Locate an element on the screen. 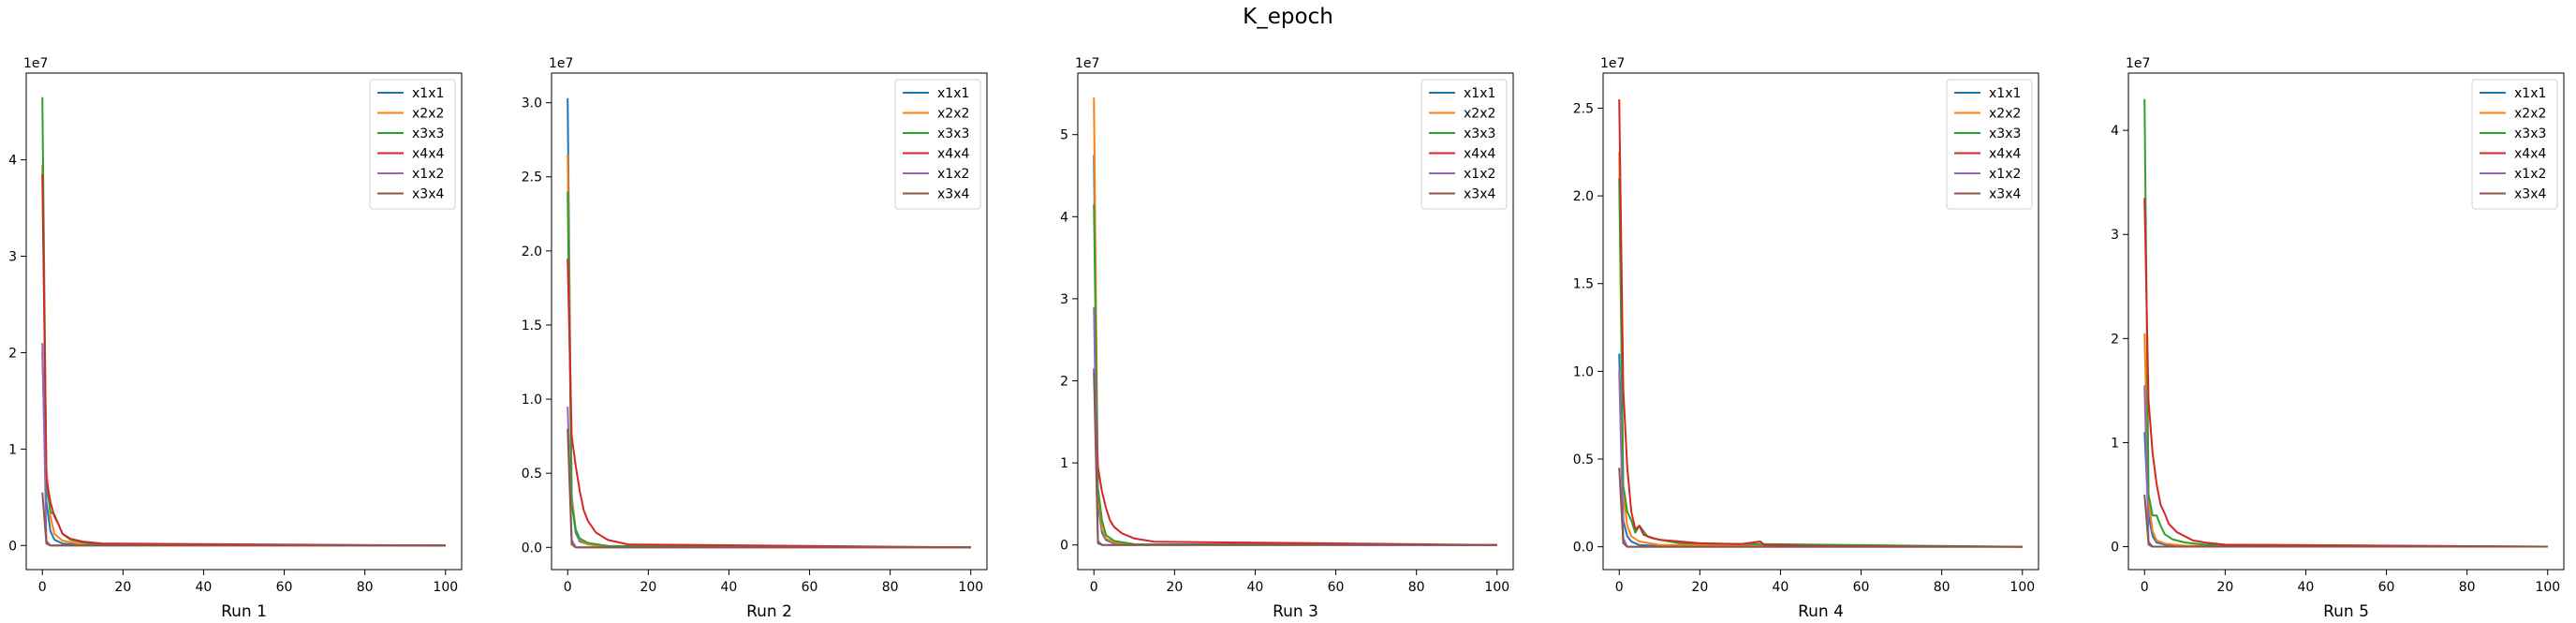  y-tick-label: 0.5 is located at coordinates (1583, 459).